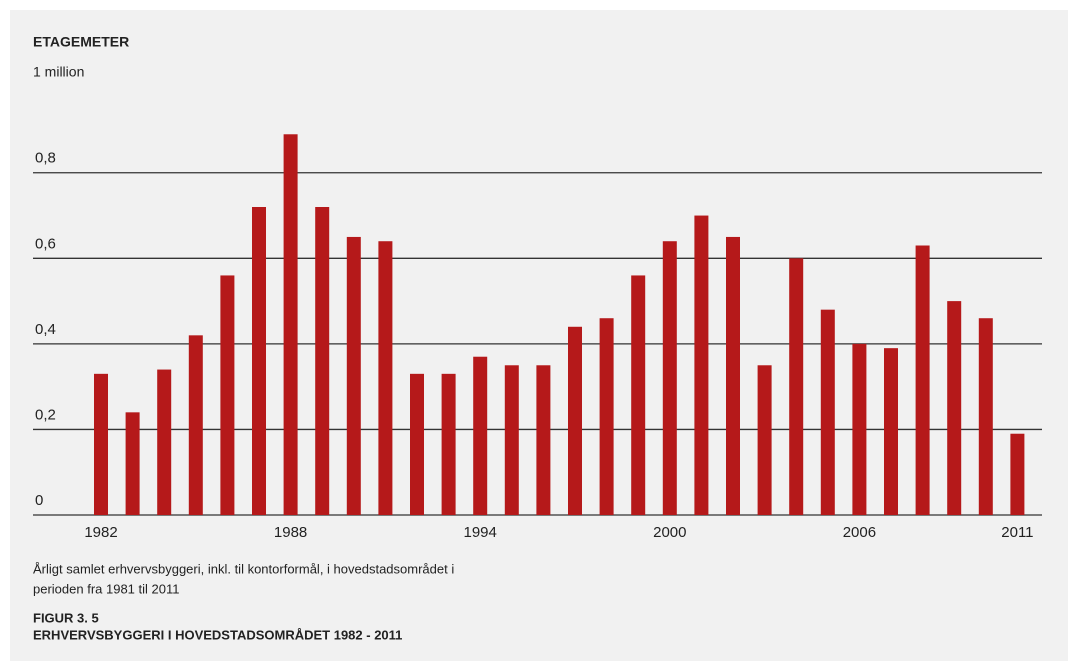  I want to click on y-tick-label: 0,8, so click(45, 158).